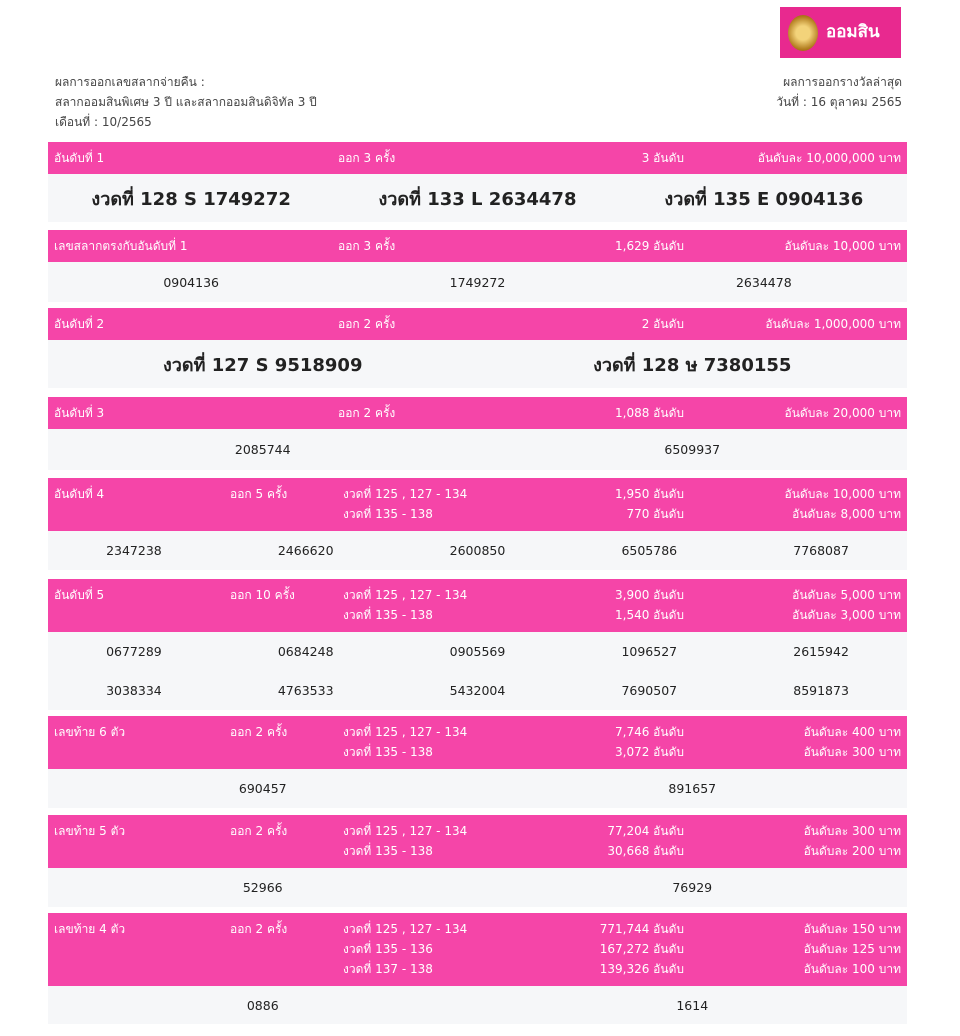  I want to click on prize-count-line: 770 อันดับ, so click(655, 514).